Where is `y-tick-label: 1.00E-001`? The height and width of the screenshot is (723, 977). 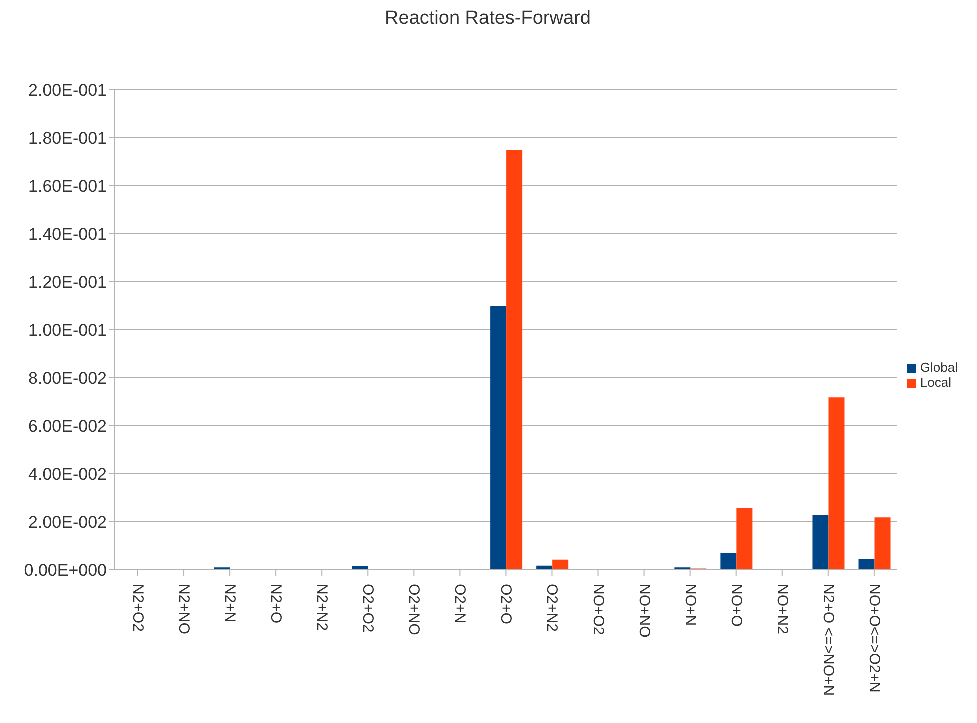
y-tick-label: 1.00E-001 is located at coordinates (67, 330).